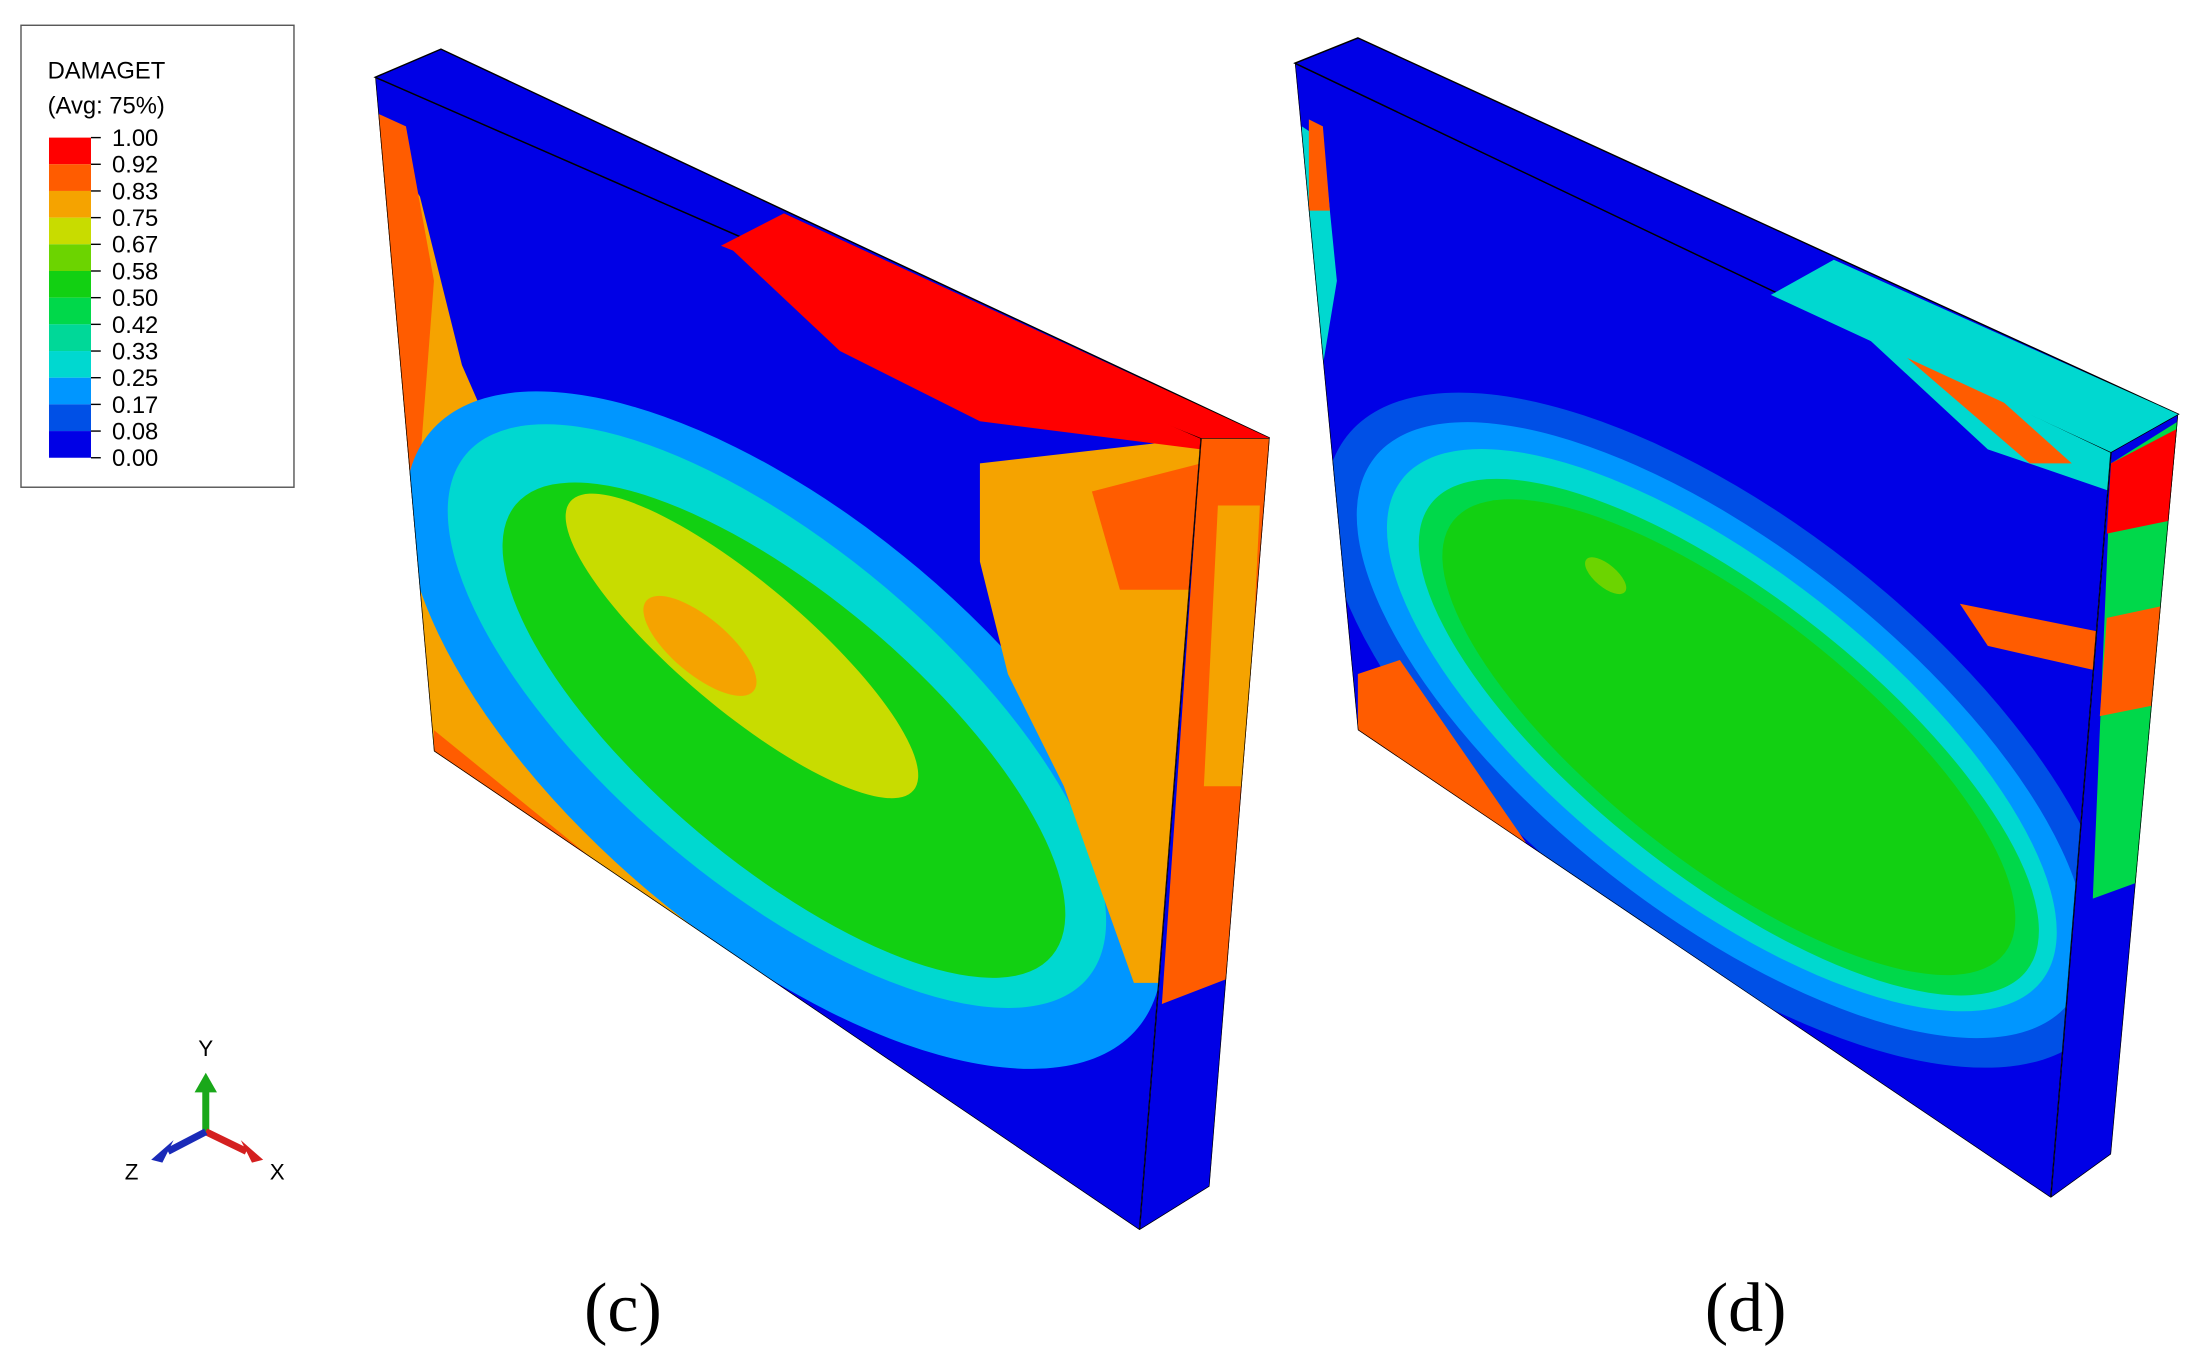 The height and width of the screenshot is (1362, 2195). I want to click on triad-z-axis, so click(187, 1141).